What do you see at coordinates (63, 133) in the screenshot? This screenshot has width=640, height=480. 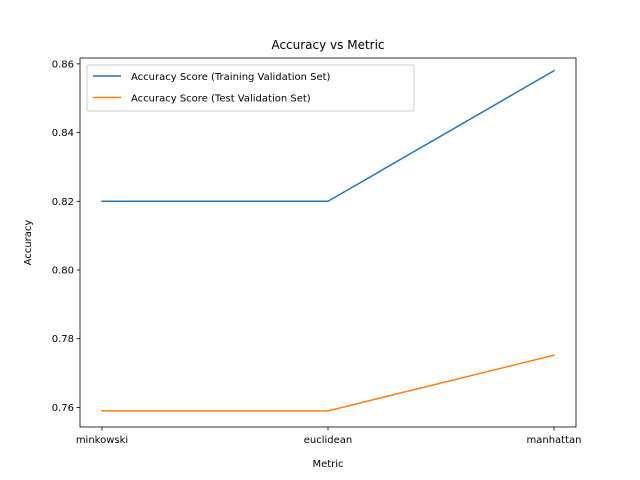 I see `y-tick-label: 0.84` at bounding box center [63, 133].